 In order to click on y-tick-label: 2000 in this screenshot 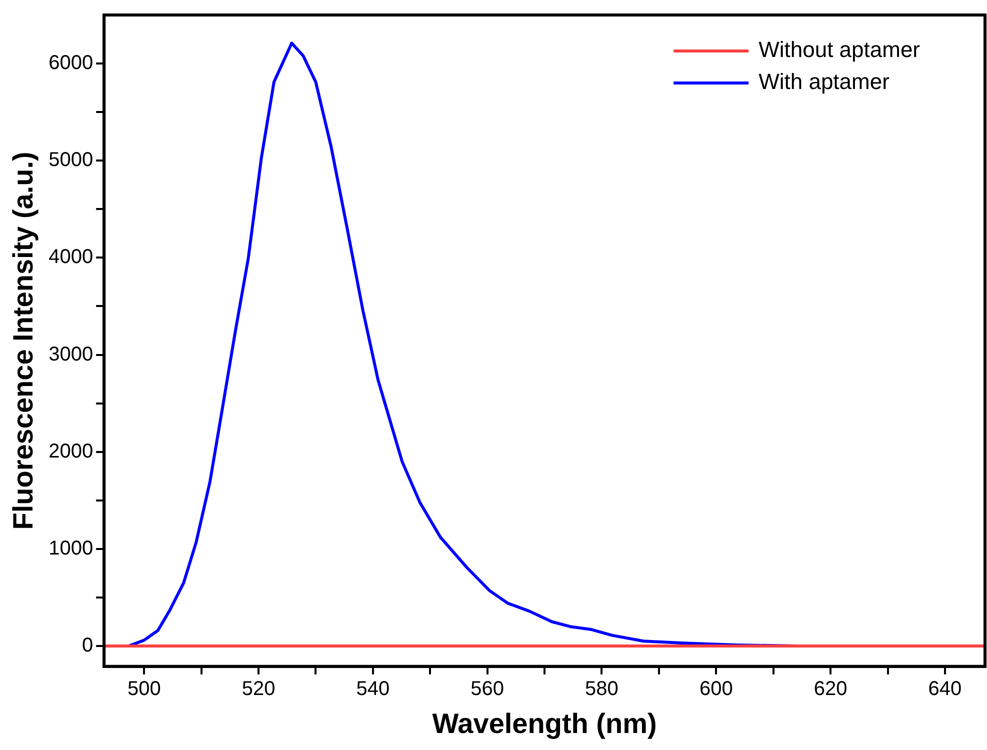, I will do `click(71, 451)`.